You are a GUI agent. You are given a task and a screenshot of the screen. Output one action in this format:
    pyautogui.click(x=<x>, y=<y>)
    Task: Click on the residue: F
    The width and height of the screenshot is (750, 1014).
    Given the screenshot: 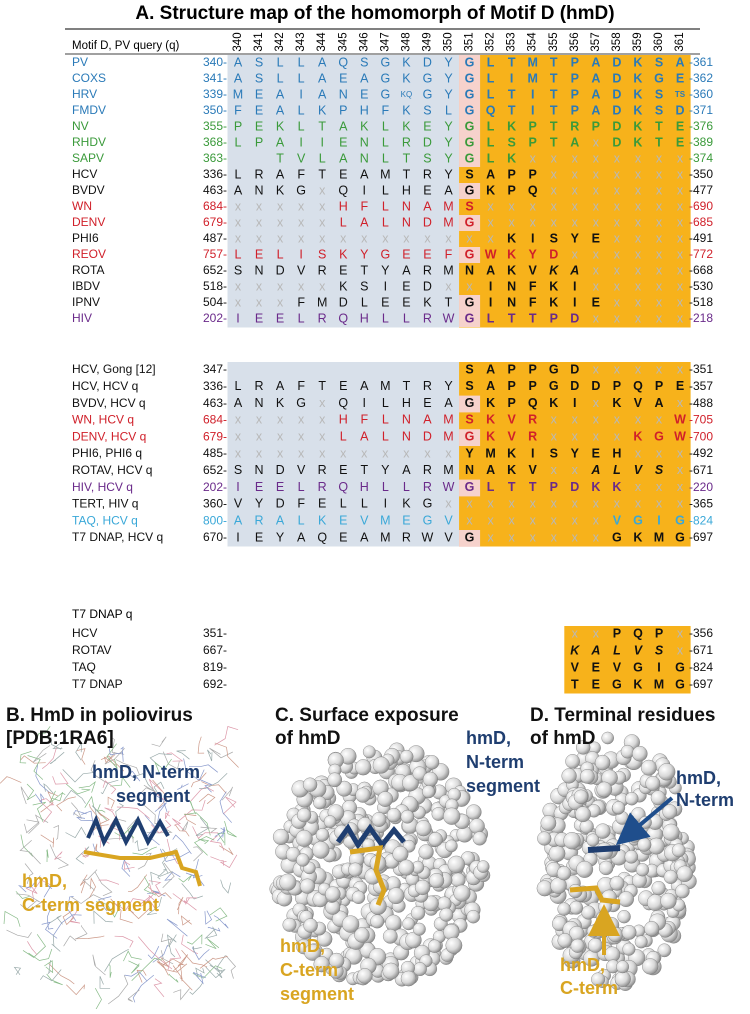 What is the action you would take?
    pyautogui.click(x=238, y=110)
    